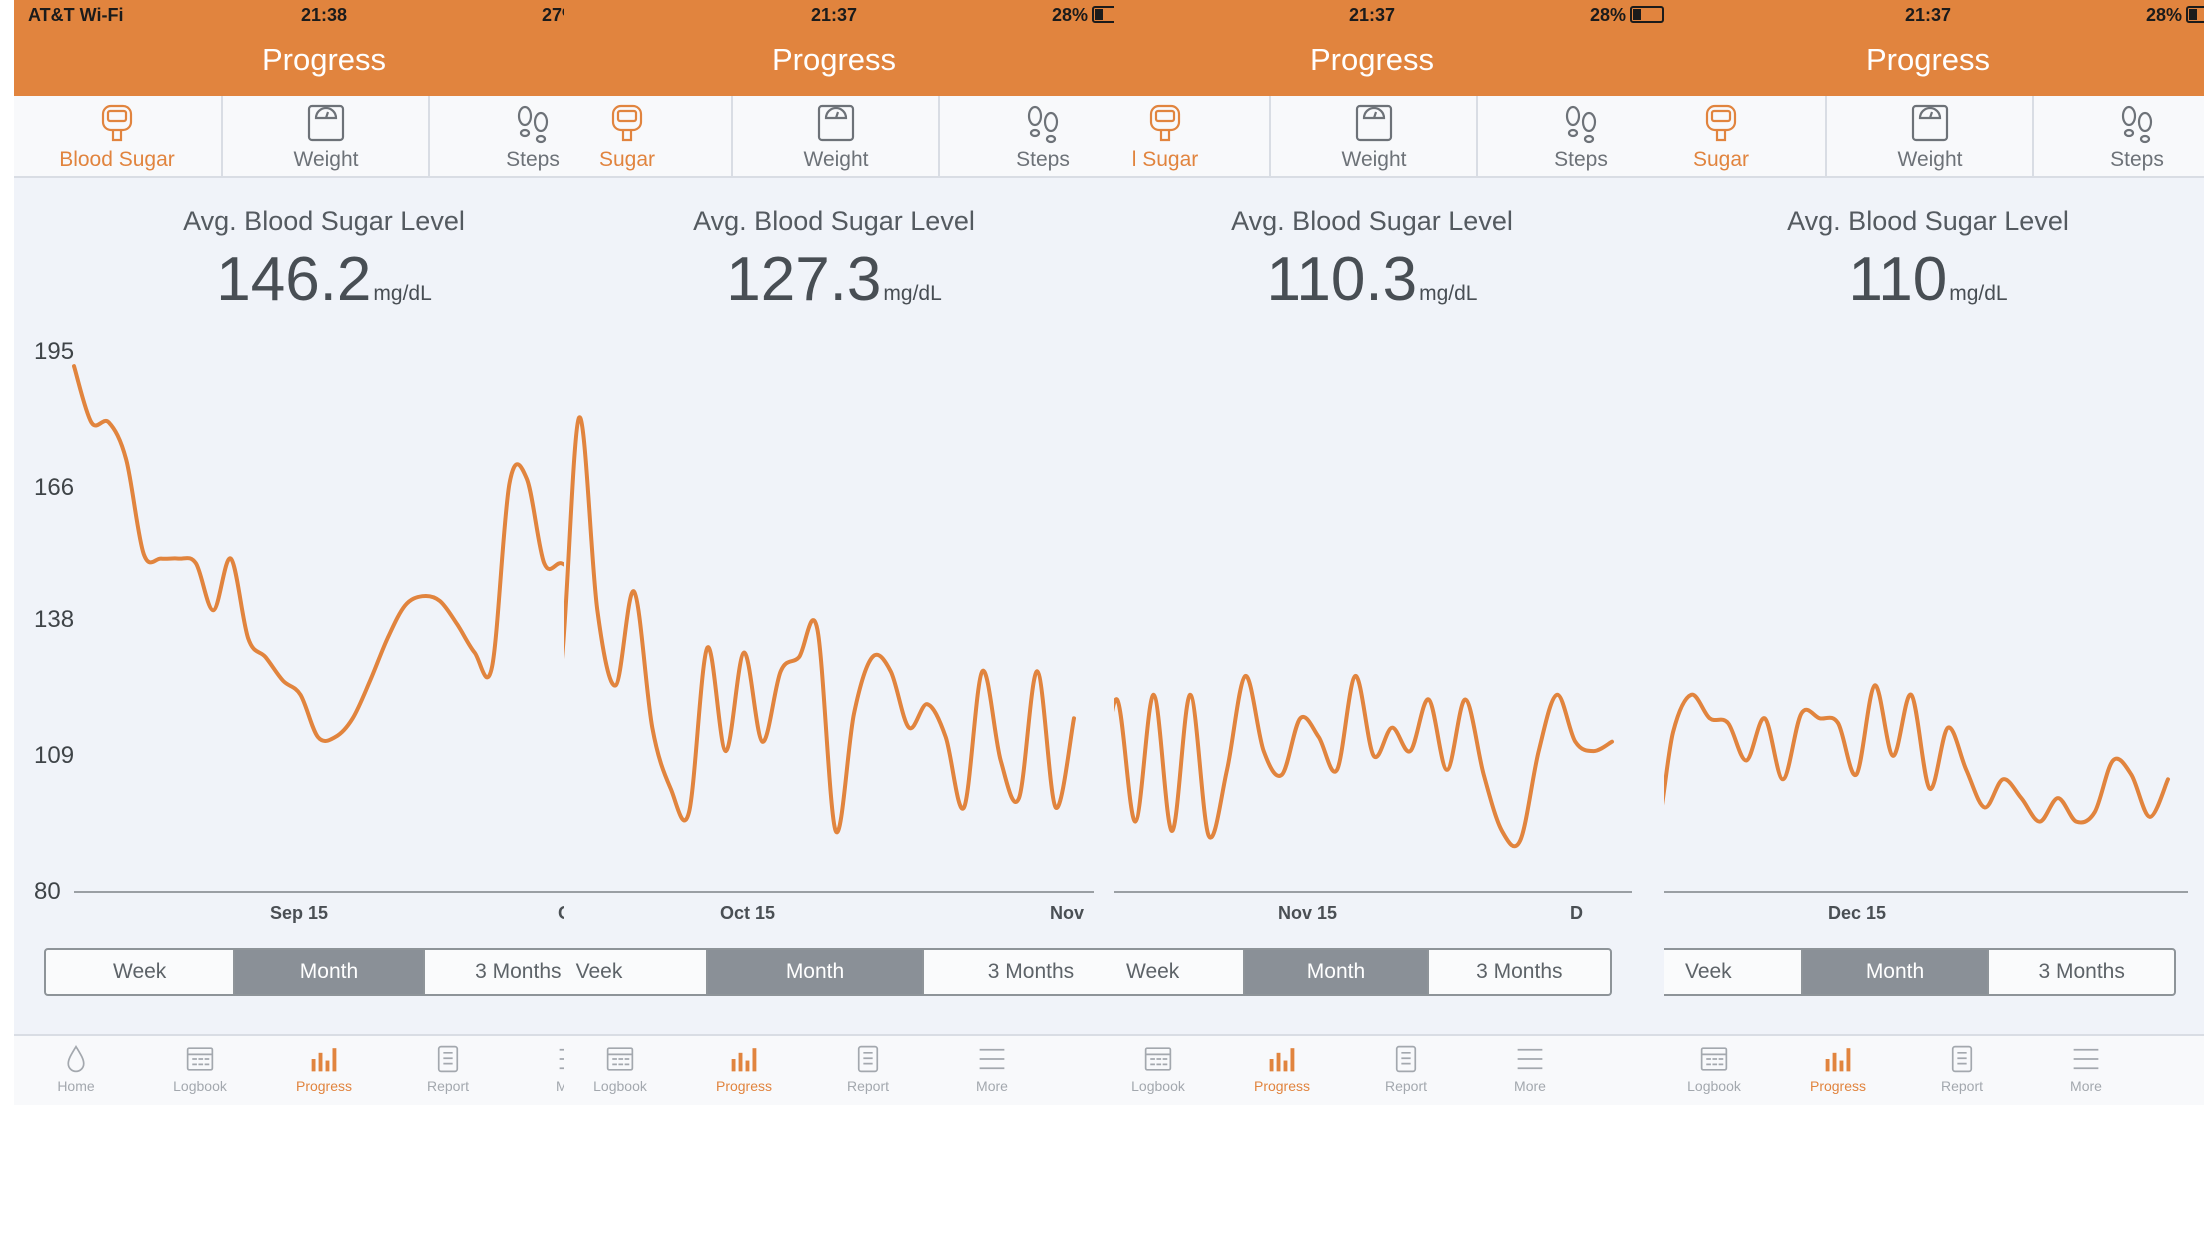 This screenshot has height=1242, width=2208. Describe the element at coordinates (1530, 1059) in the screenshot. I see `menu-icon` at that location.